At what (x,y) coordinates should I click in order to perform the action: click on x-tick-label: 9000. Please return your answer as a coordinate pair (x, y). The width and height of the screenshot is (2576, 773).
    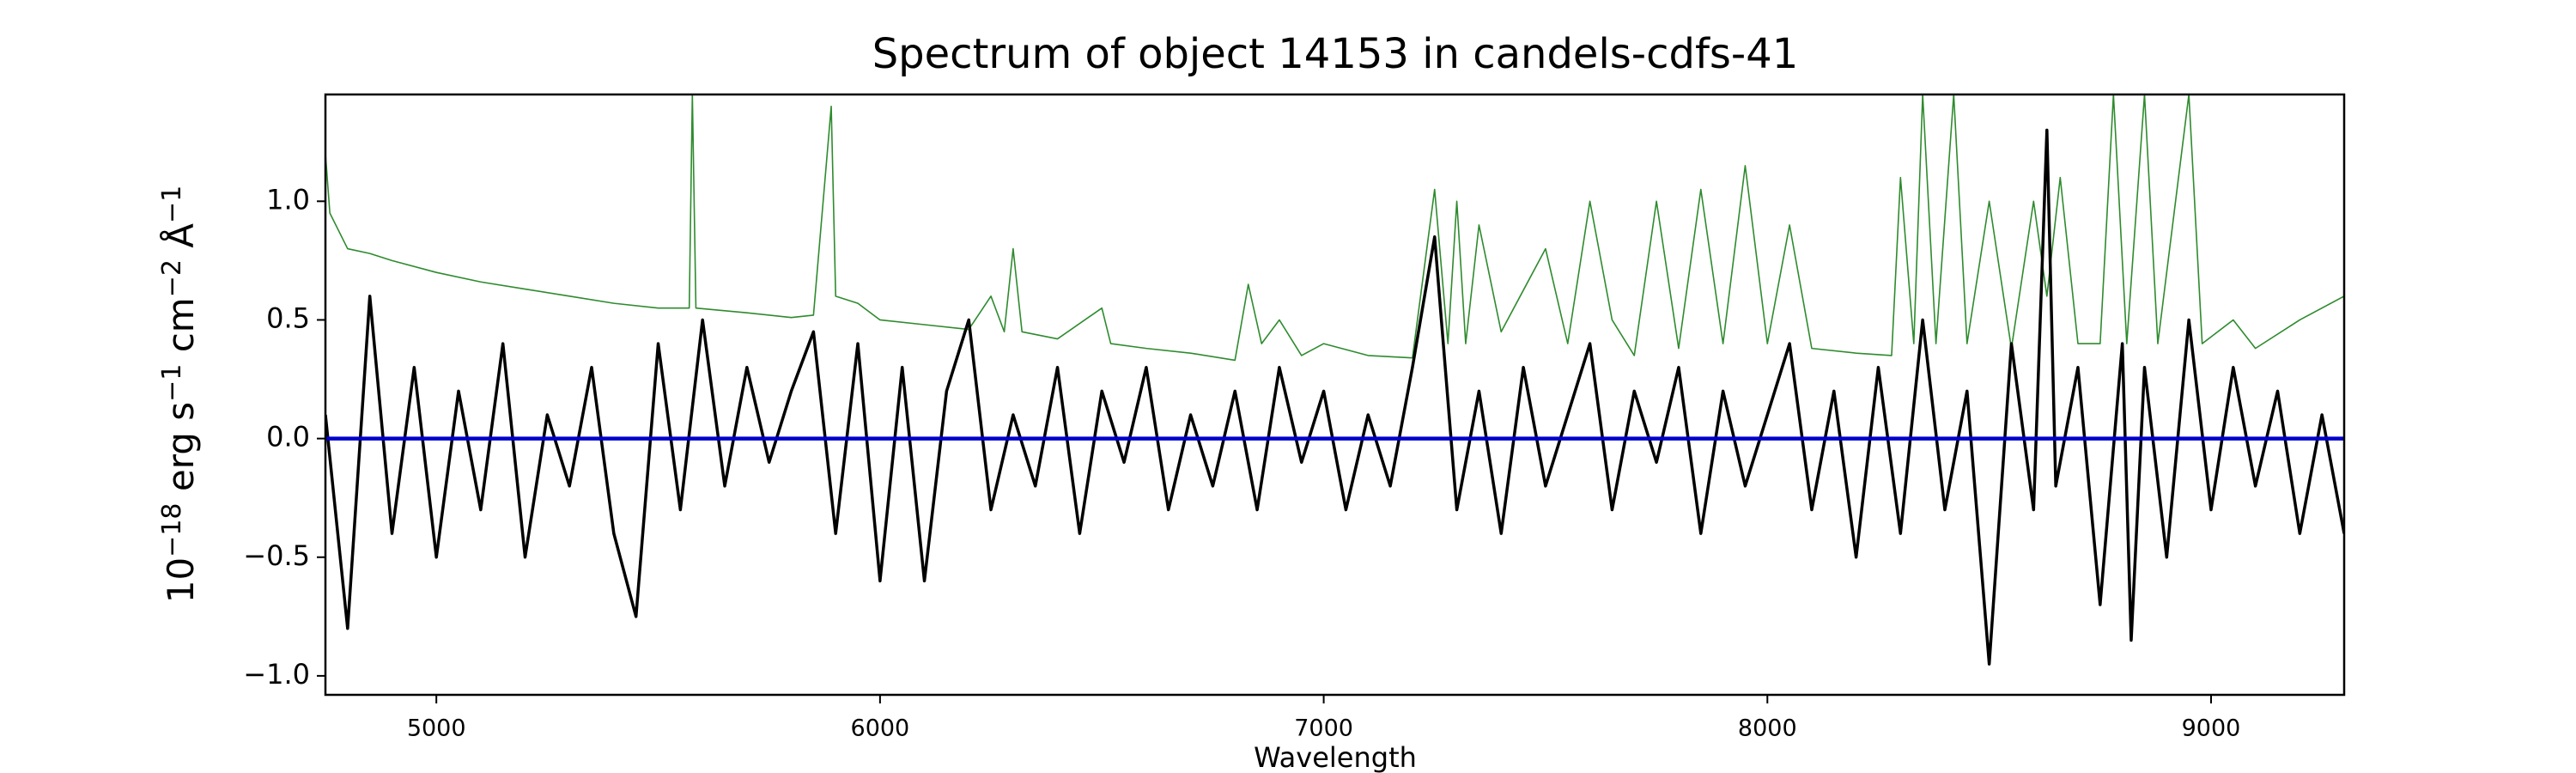
    Looking at the image, I should click on (2211, 728).